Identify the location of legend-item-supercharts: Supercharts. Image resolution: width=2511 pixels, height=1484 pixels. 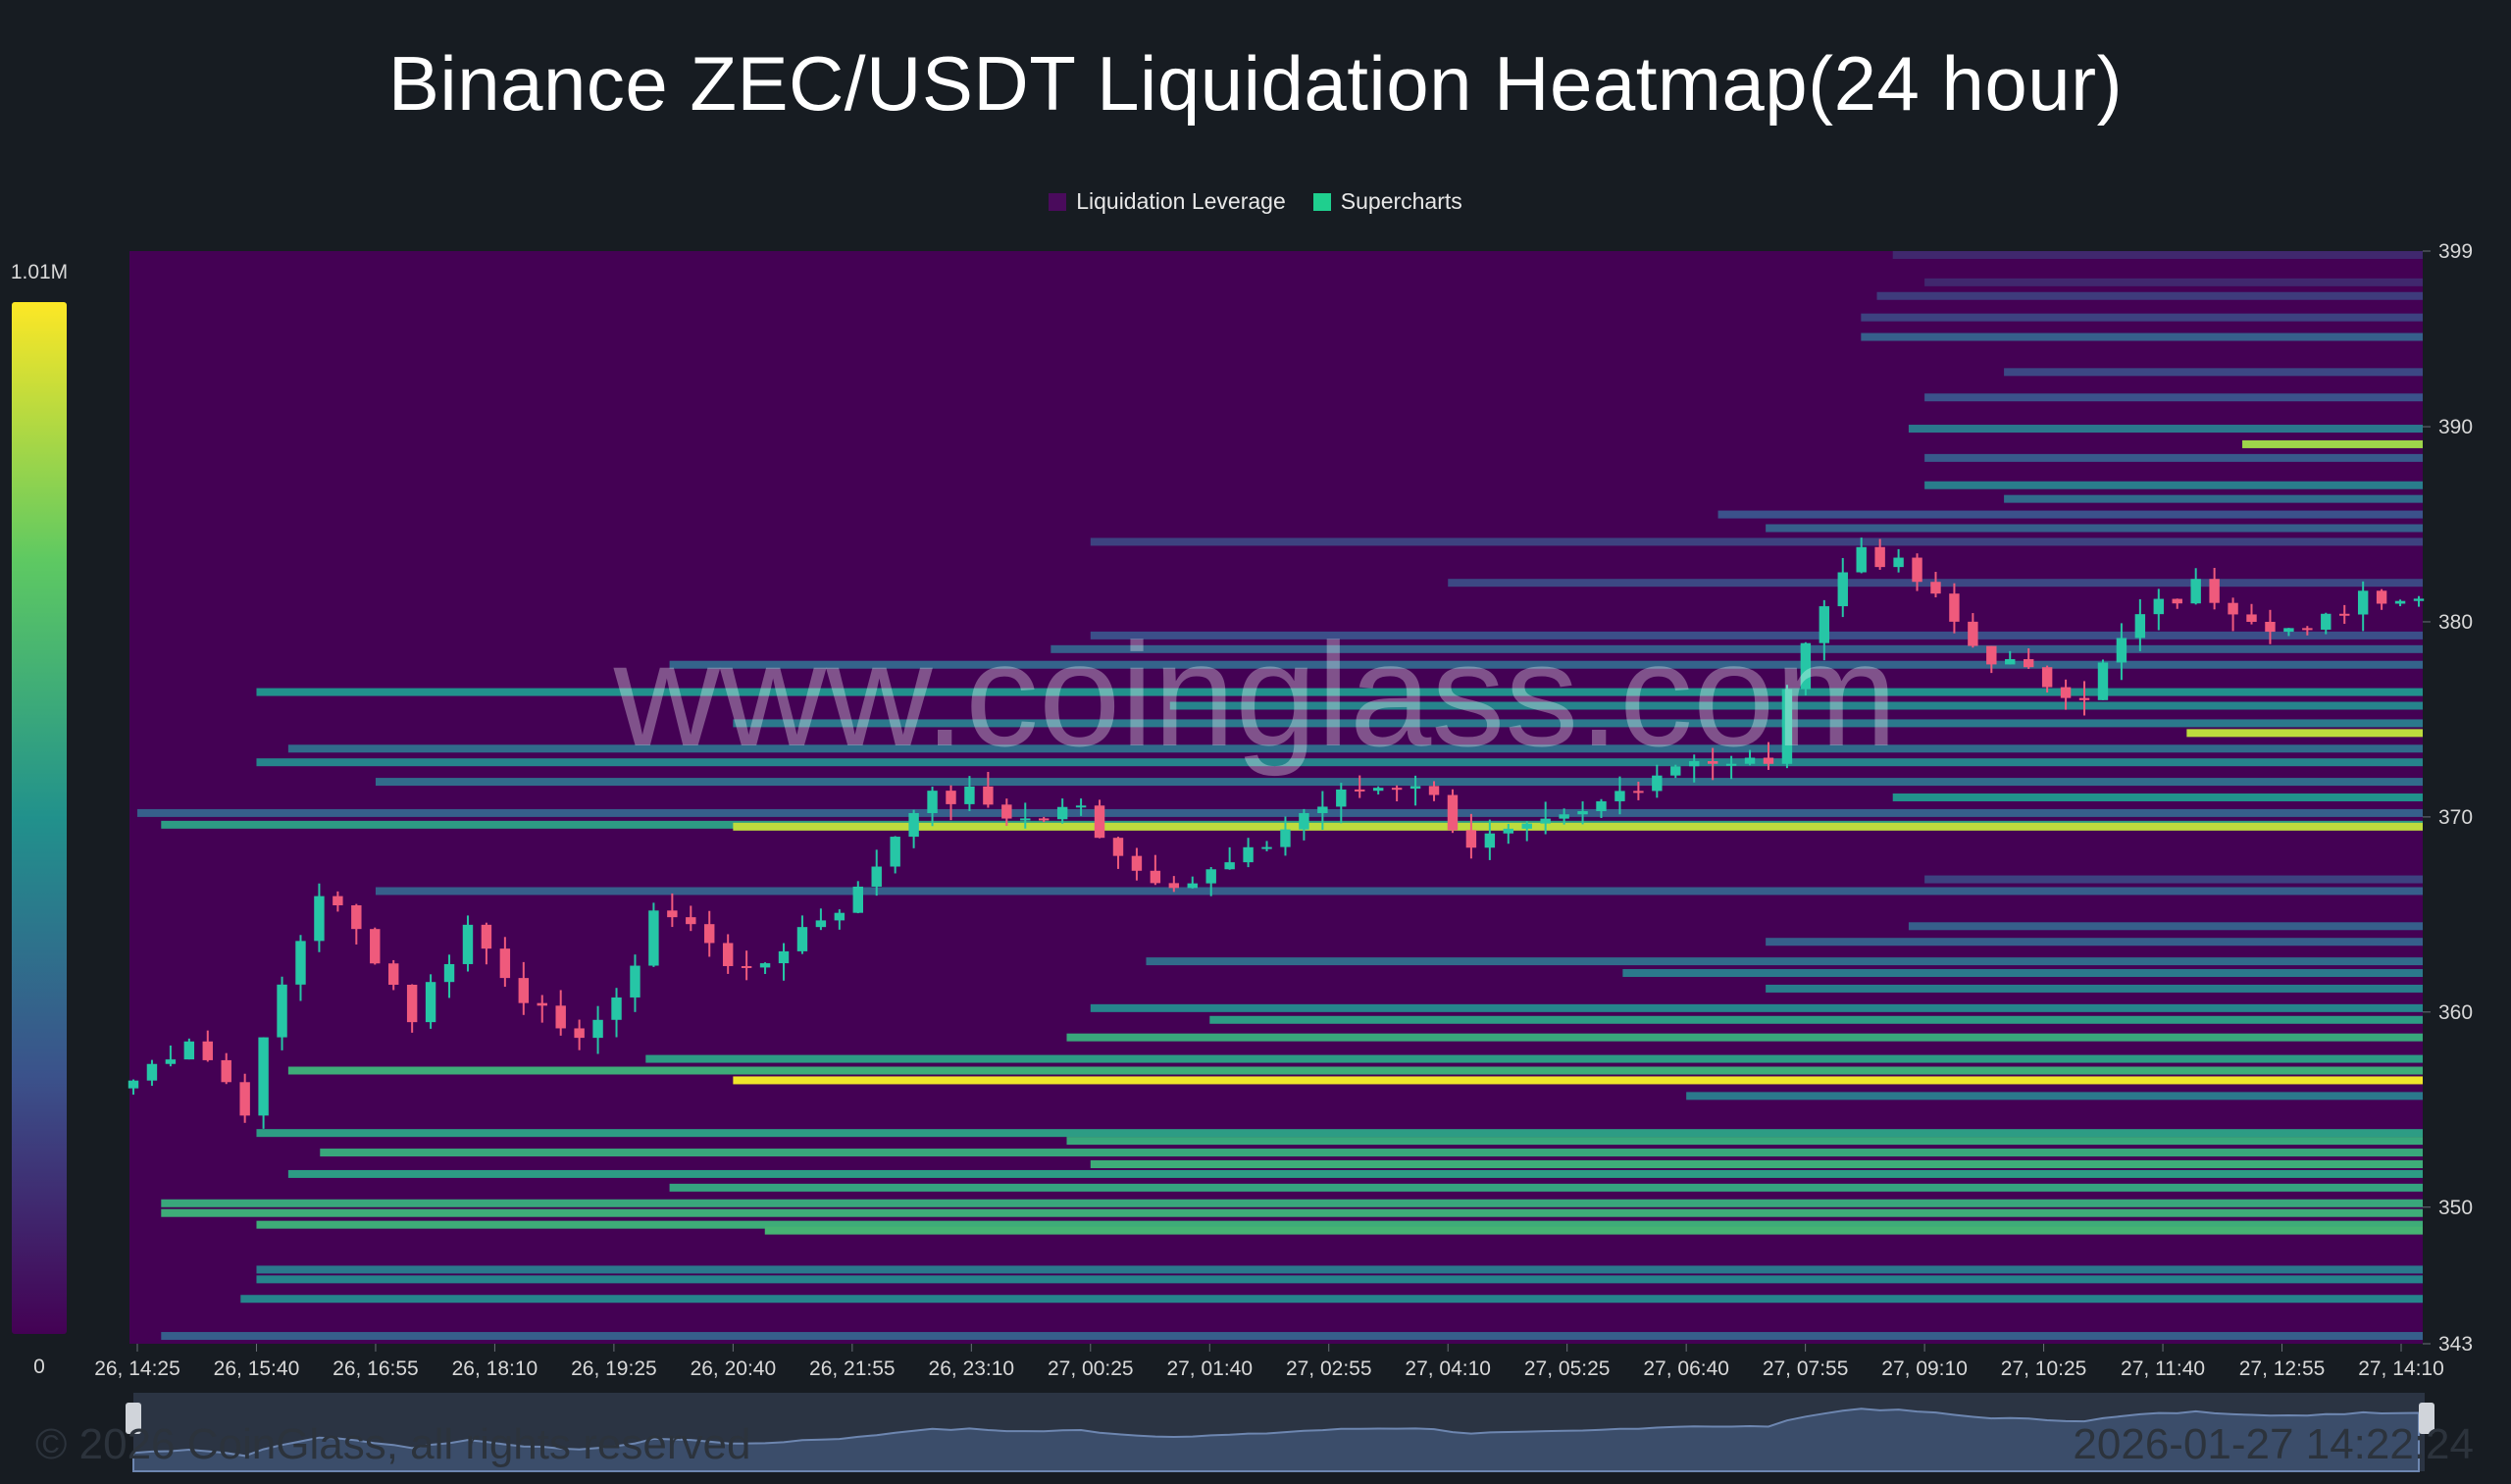
(1387, 201).